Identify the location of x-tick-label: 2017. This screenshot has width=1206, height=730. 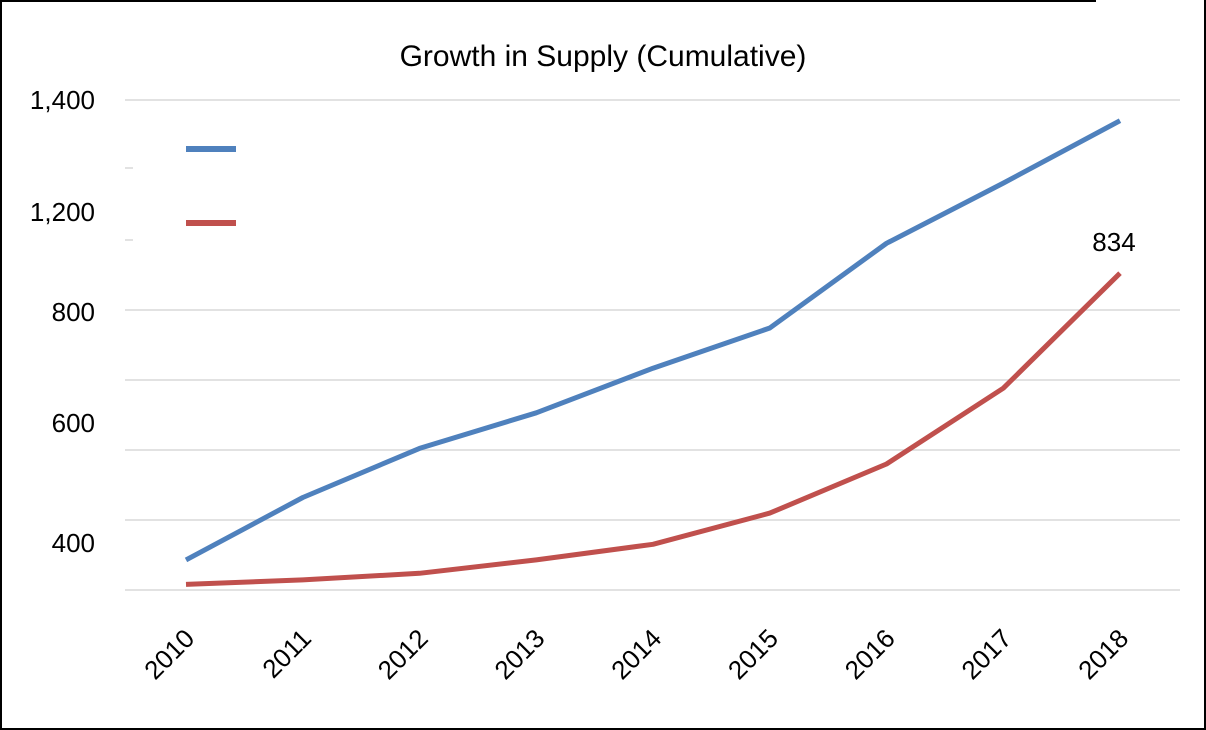
(986, 654).